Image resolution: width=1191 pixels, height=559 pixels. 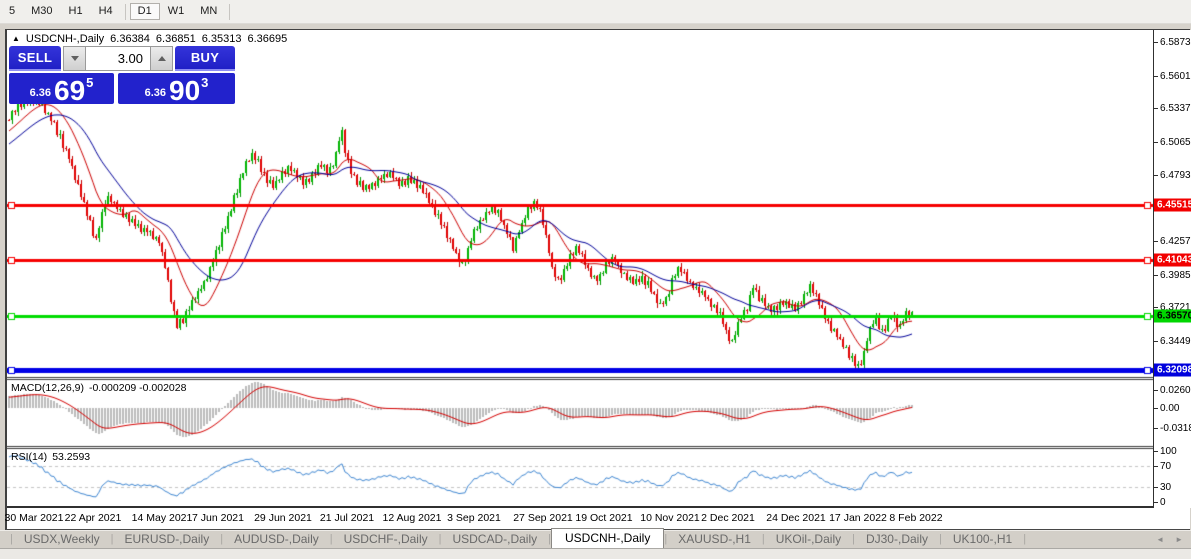 I want to click on collapse-arrow-icon: ▲, so click(x=16, y=38).